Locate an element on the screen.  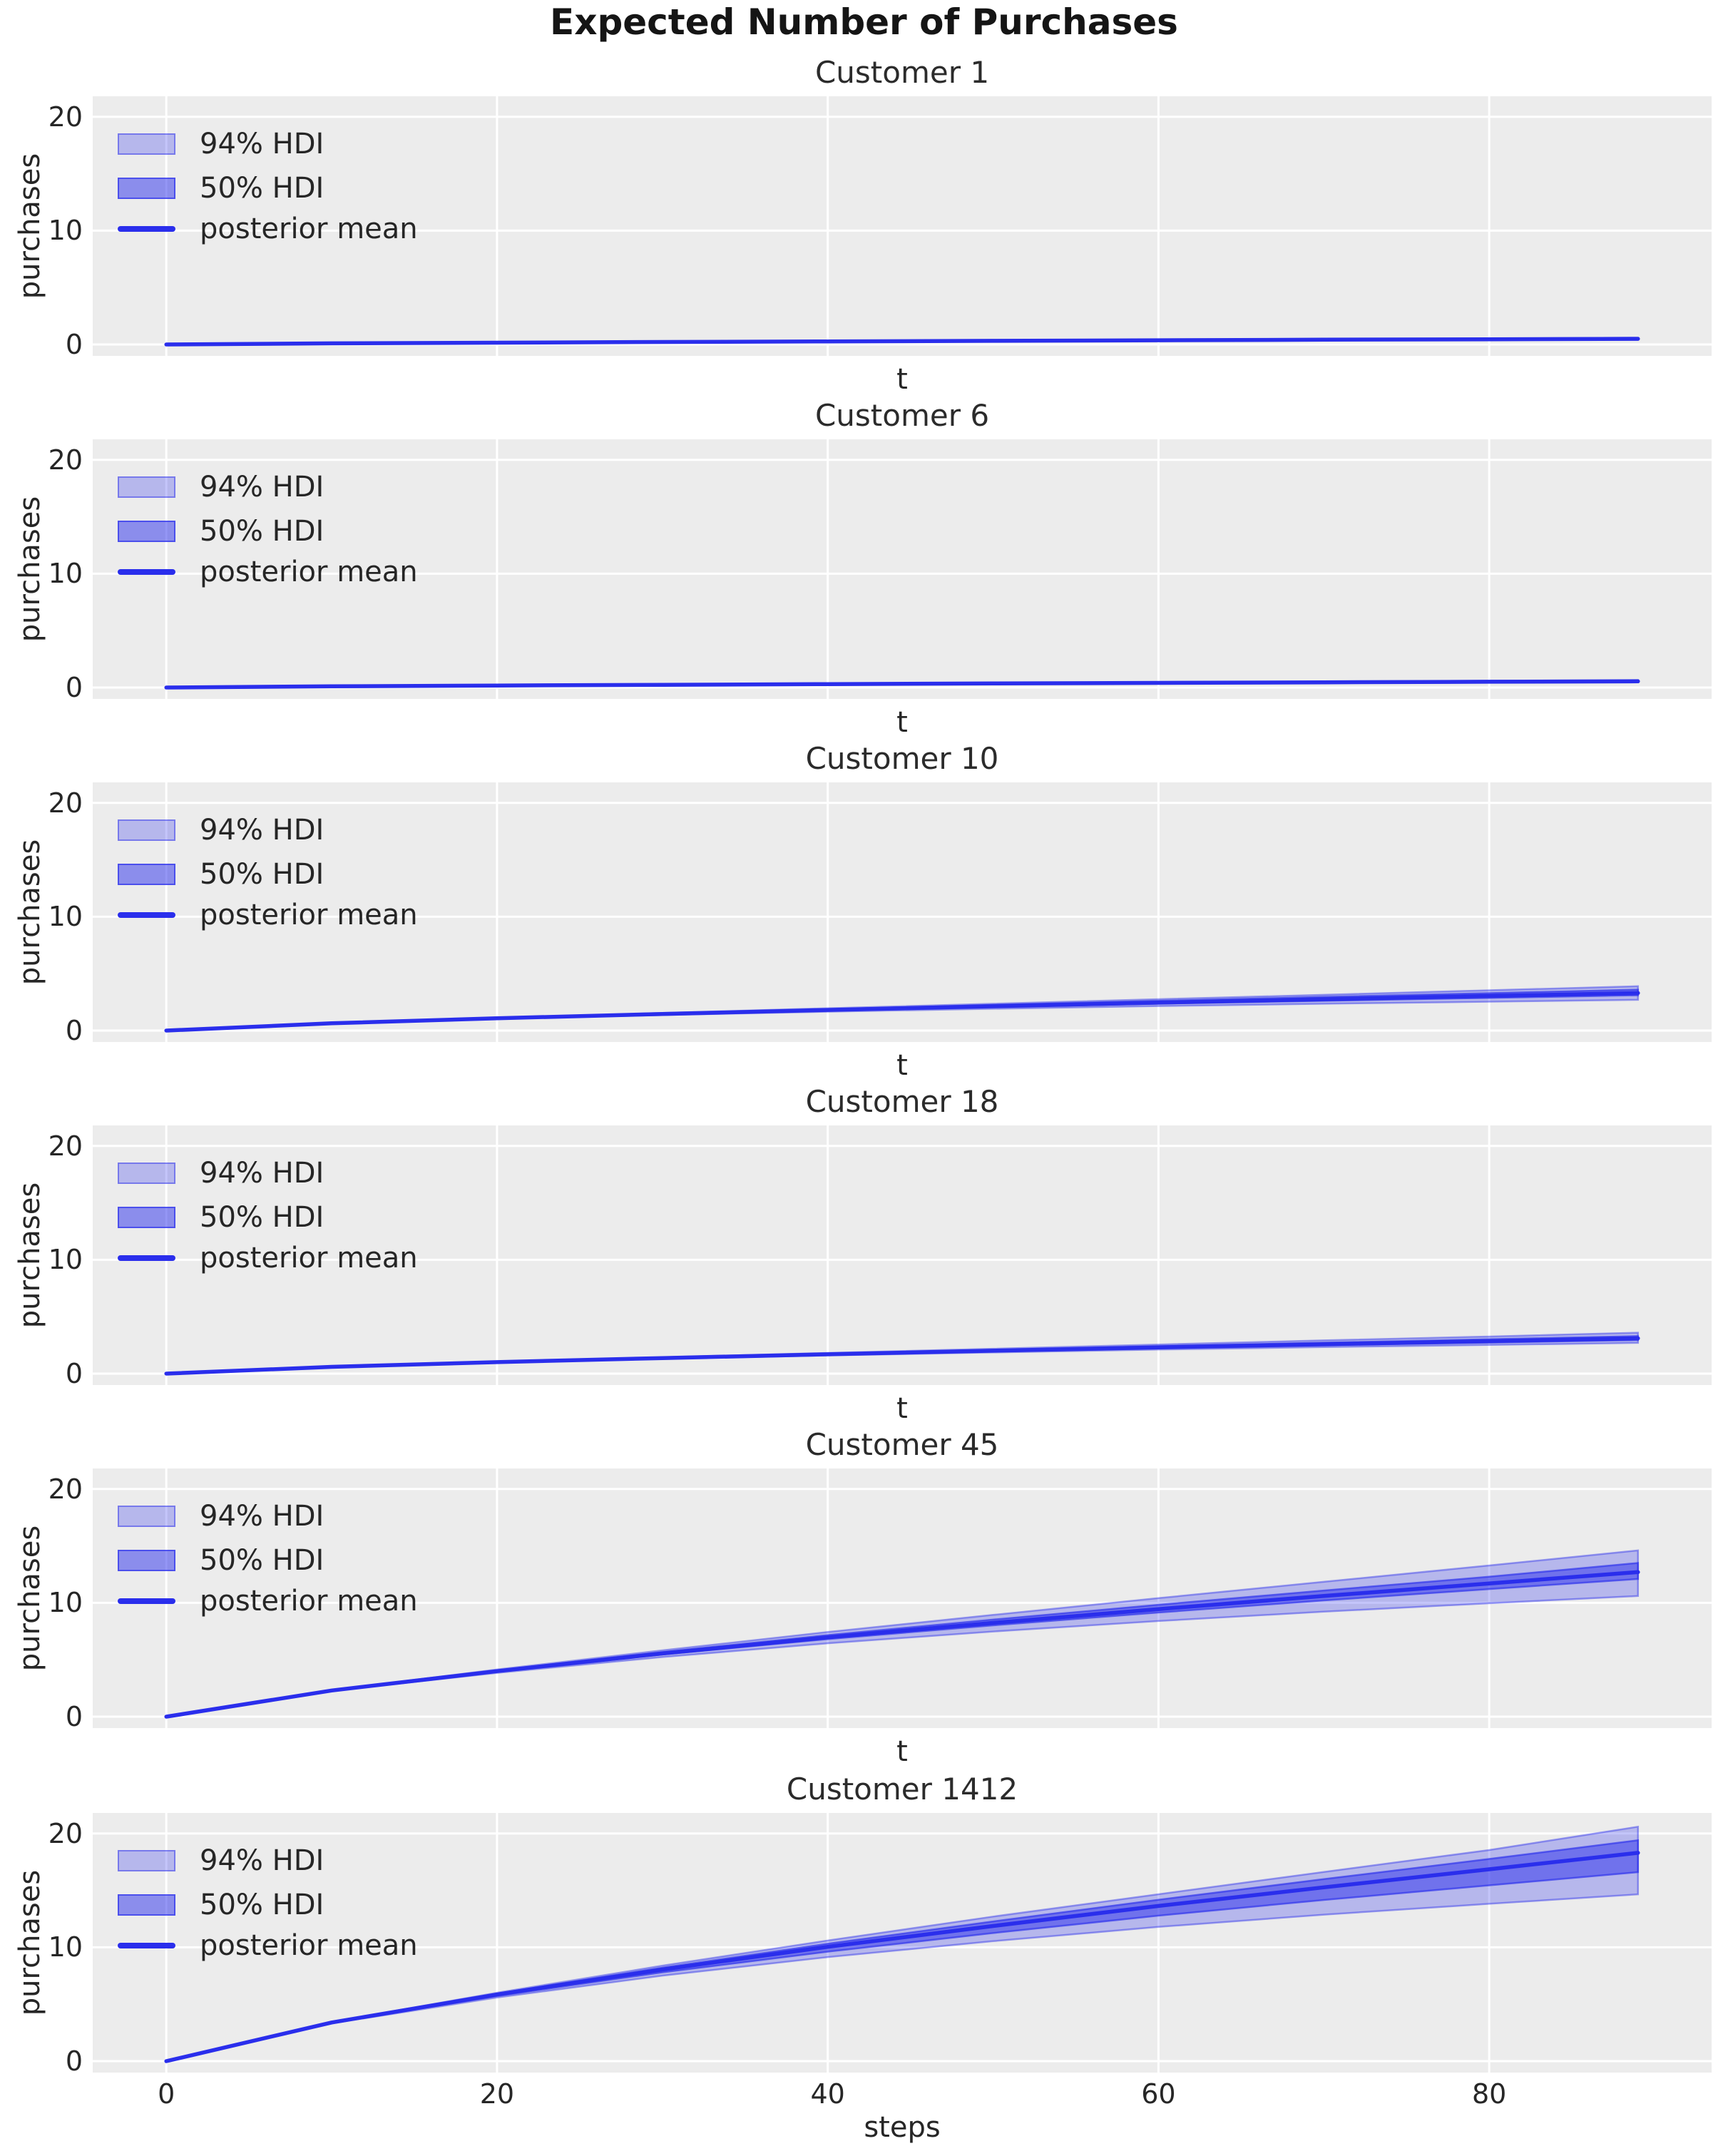
figure-suptitle: Expected Number of Purchases is located at coordinates (864, 22).